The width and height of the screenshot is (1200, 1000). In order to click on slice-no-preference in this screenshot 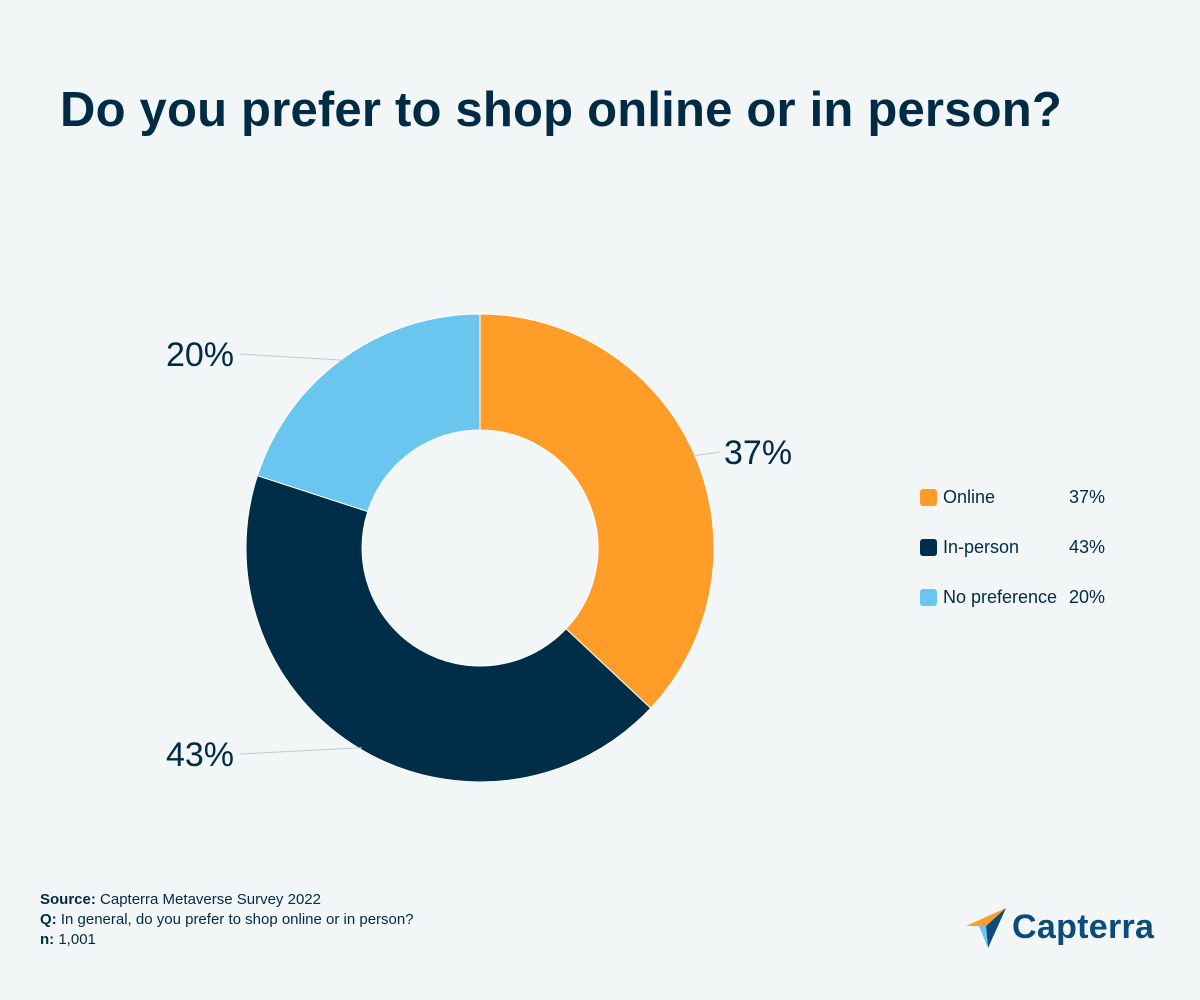, I will do `click(368, 413)`.